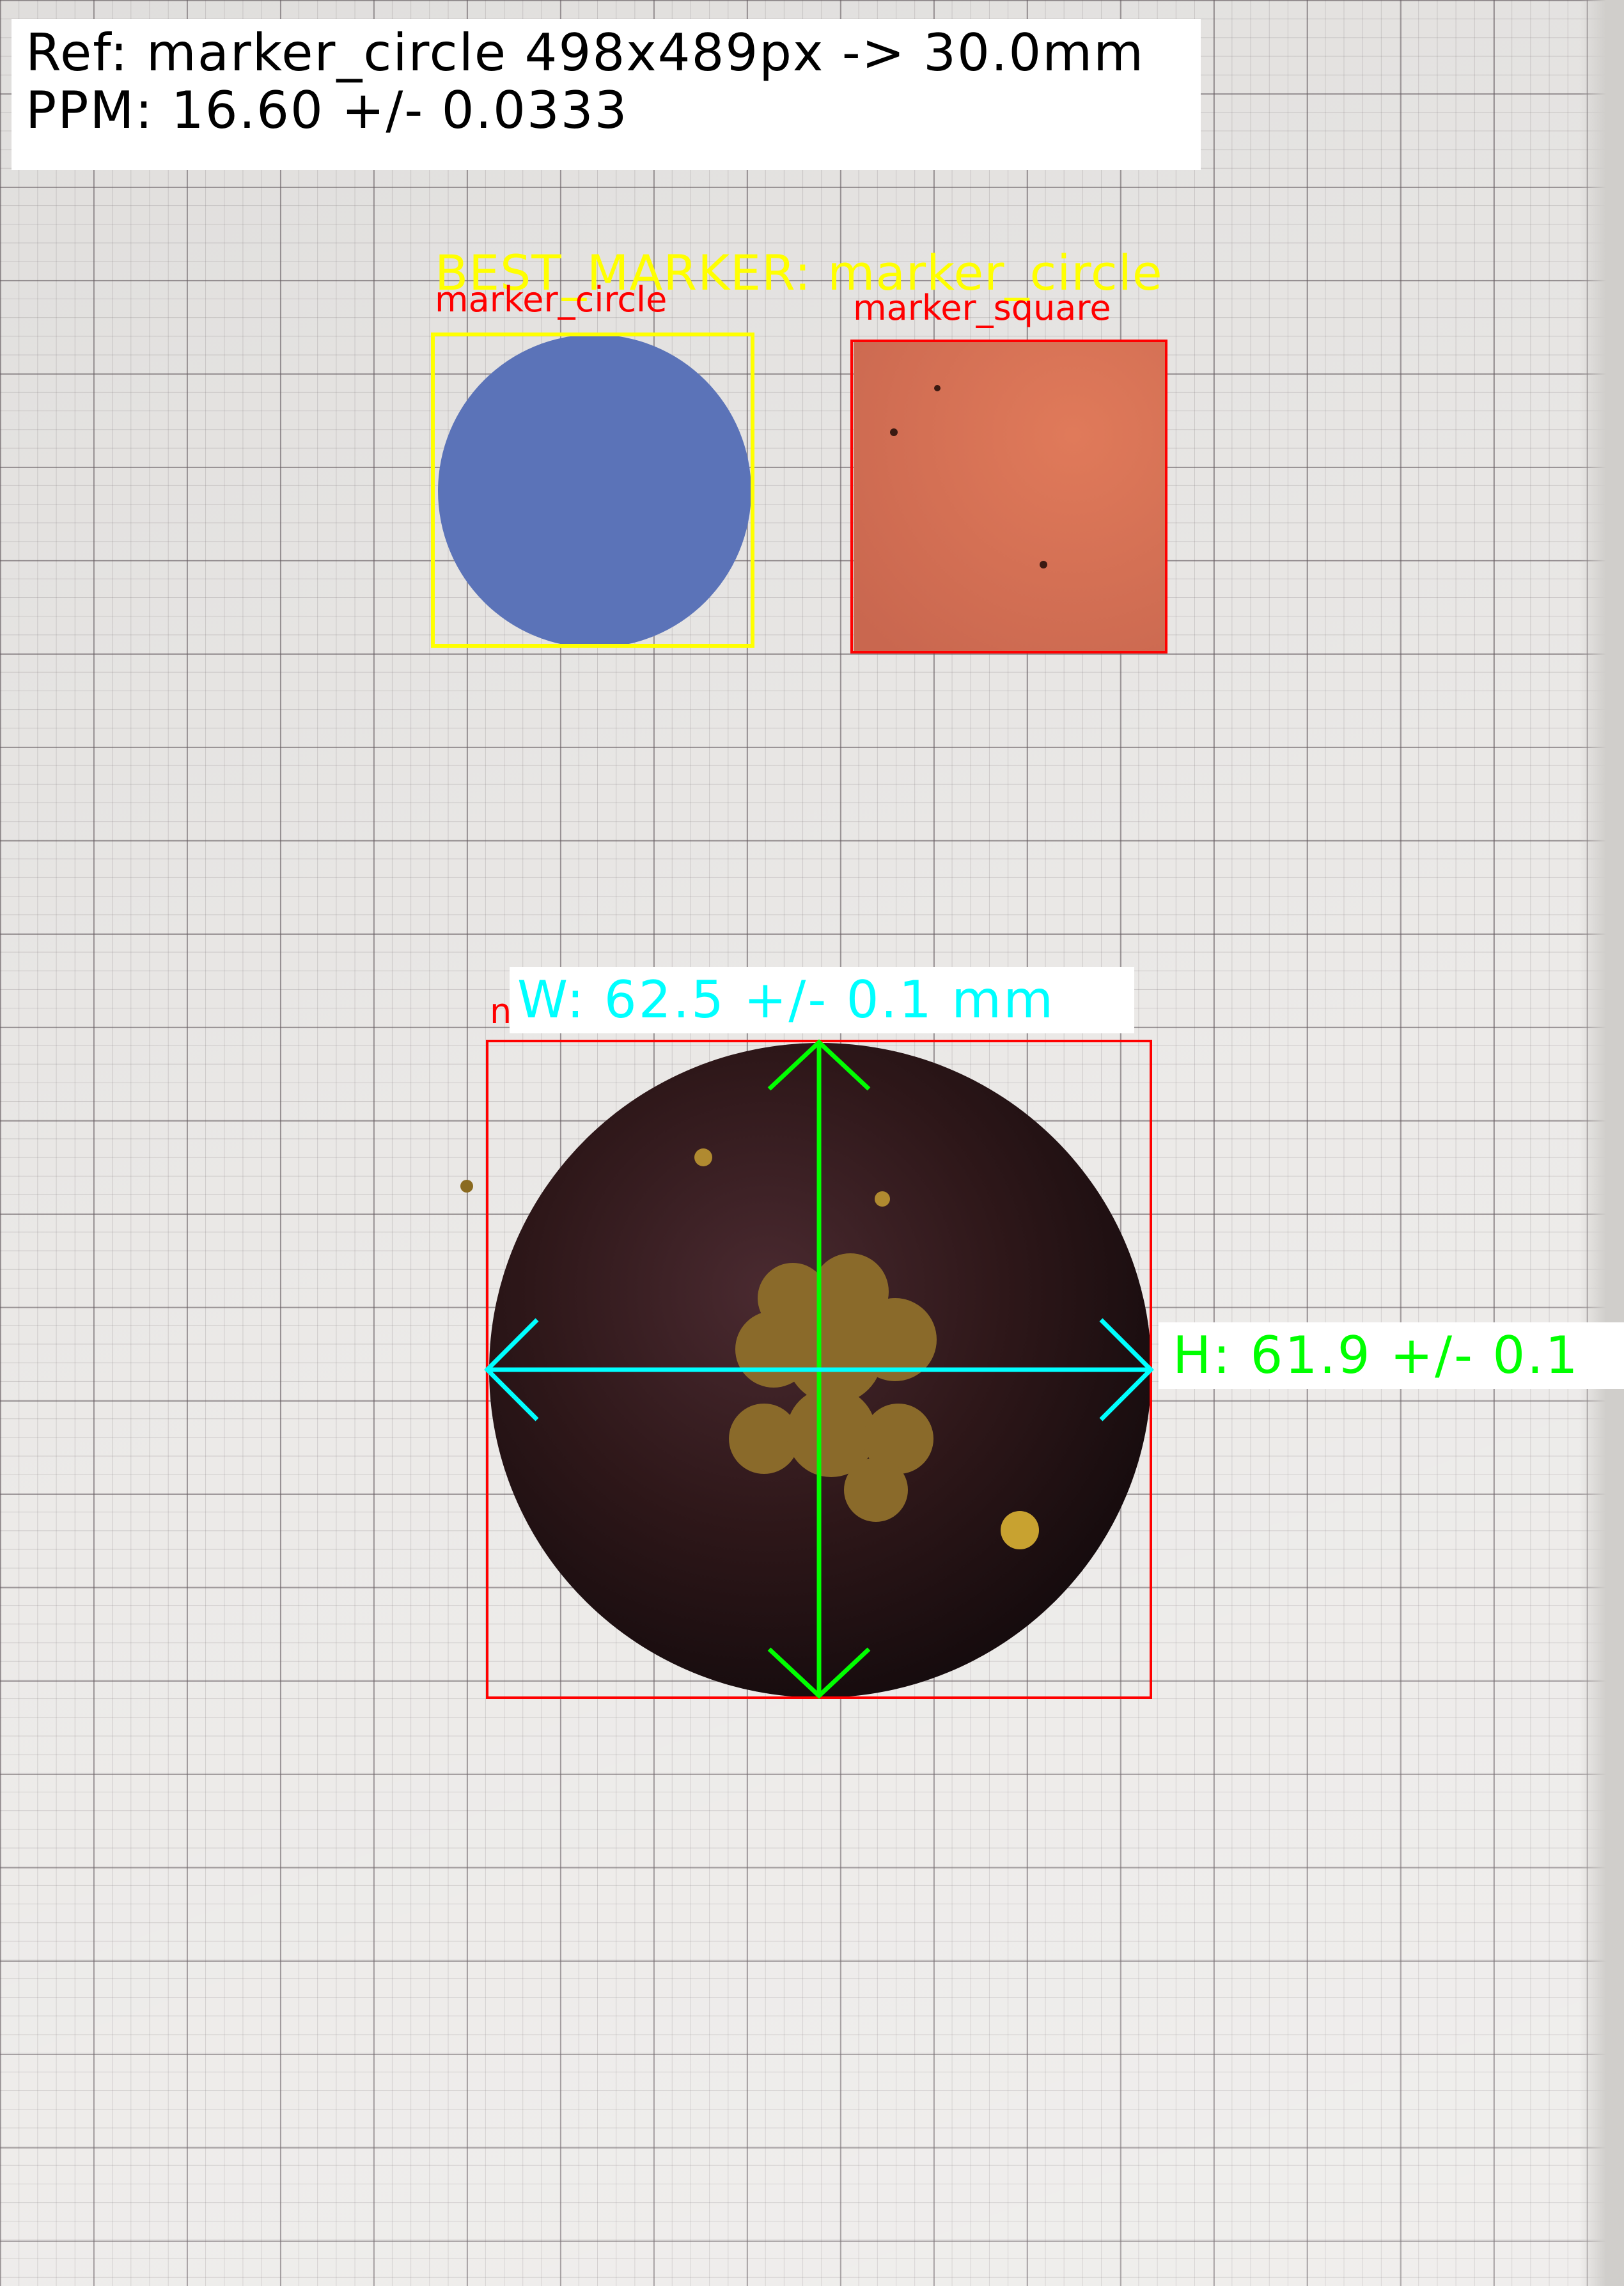 Image resolution: width=1624 pixels, height=2286 pixels. Describe the element at coordinates (586, 52) in the screenshot. I see `reference-text: Ref: marker_circle 498x489px -> 30.0mm` at that location.